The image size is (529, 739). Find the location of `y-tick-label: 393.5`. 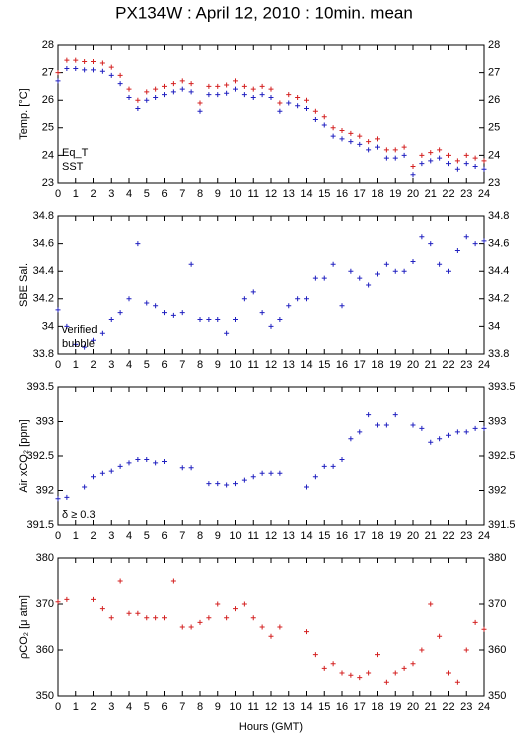

y-tick-label: 393.5 is located at coordinates (40, 387).